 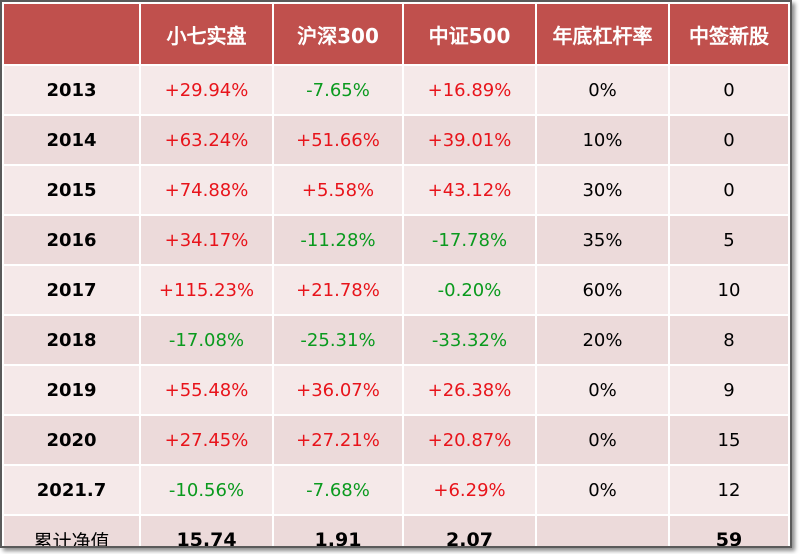 What do you see at coordinates (206, 390) in the screenshot?
I see `xiaoqi-return-cell: +55.48%` at bounding box center [206, 390].